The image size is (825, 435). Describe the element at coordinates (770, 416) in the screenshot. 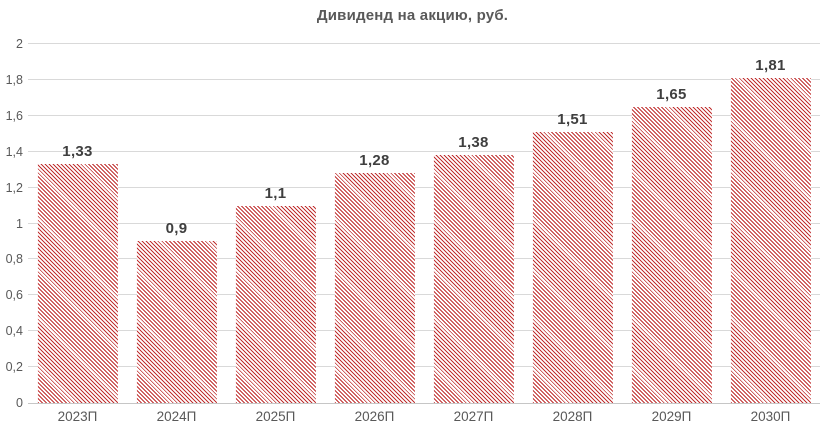

I see `x-axis-label: 2030П` at that location.